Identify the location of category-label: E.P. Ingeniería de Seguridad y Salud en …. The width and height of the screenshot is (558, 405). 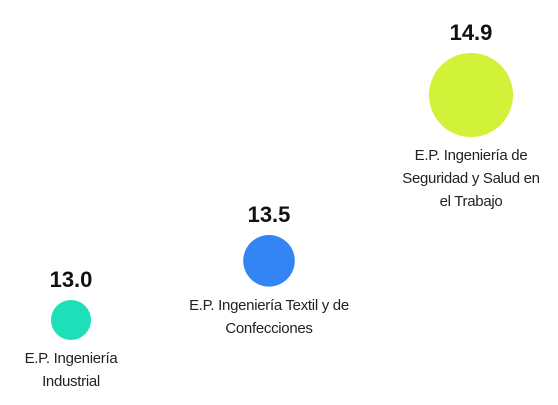
(471, 179).